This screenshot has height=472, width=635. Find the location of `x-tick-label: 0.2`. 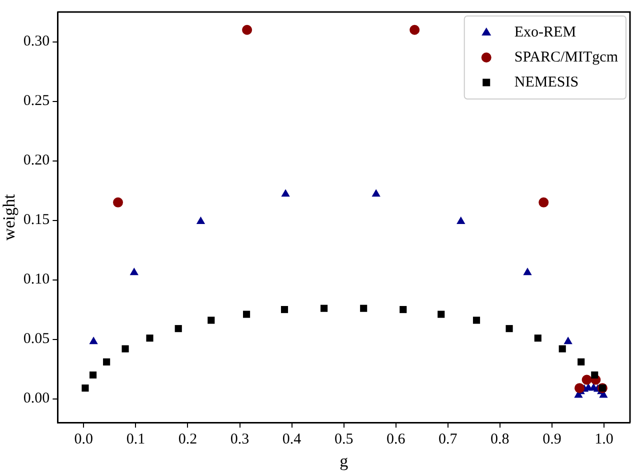

x-tick-label: 0.2 is located at coordinates (188, 440).